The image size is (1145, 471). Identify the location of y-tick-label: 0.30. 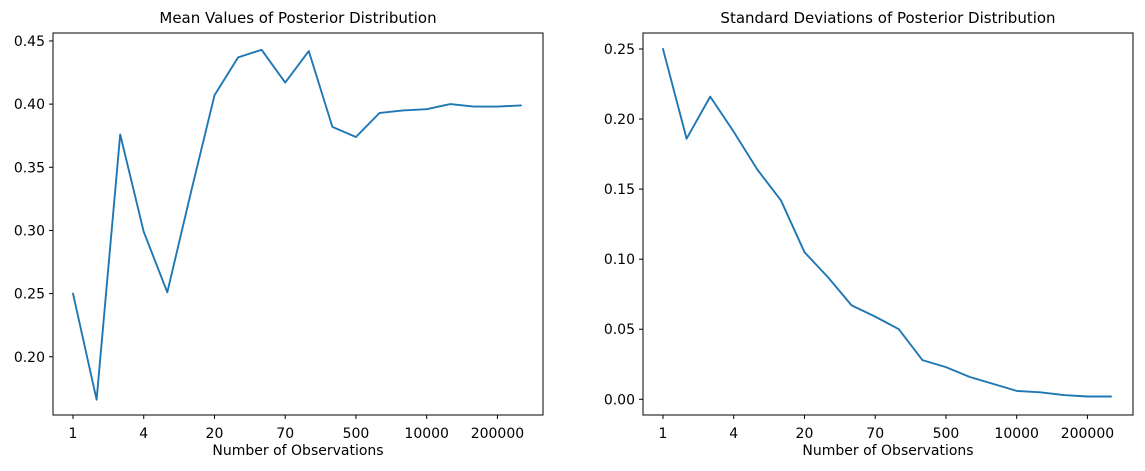
(29, 231).